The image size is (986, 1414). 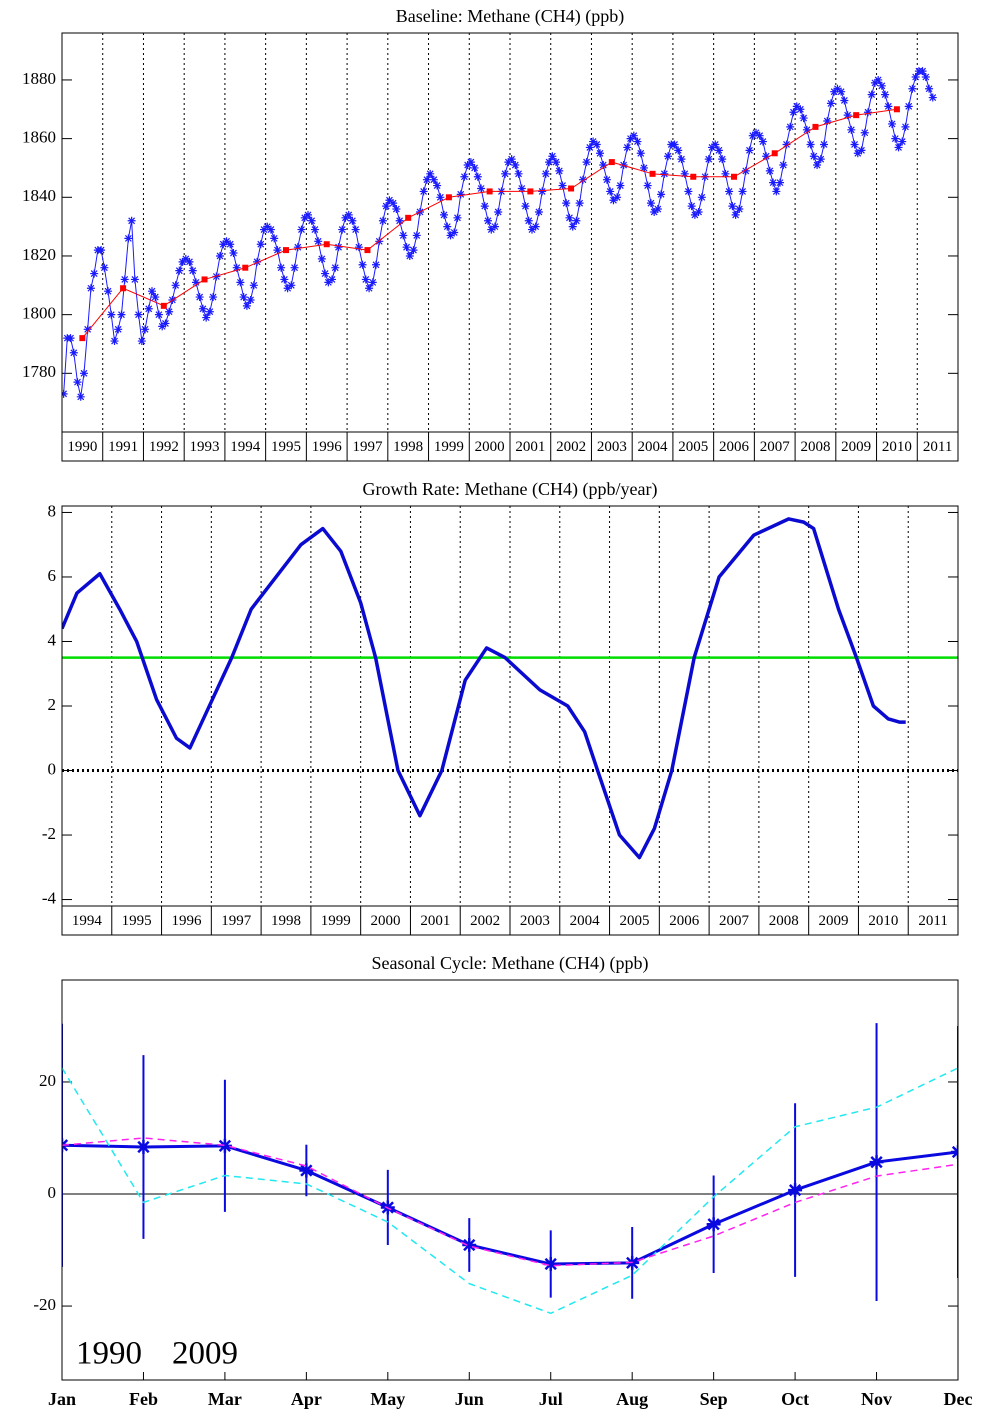 I want to click on x-tick-label: 2004, so click(x=653, y=447).